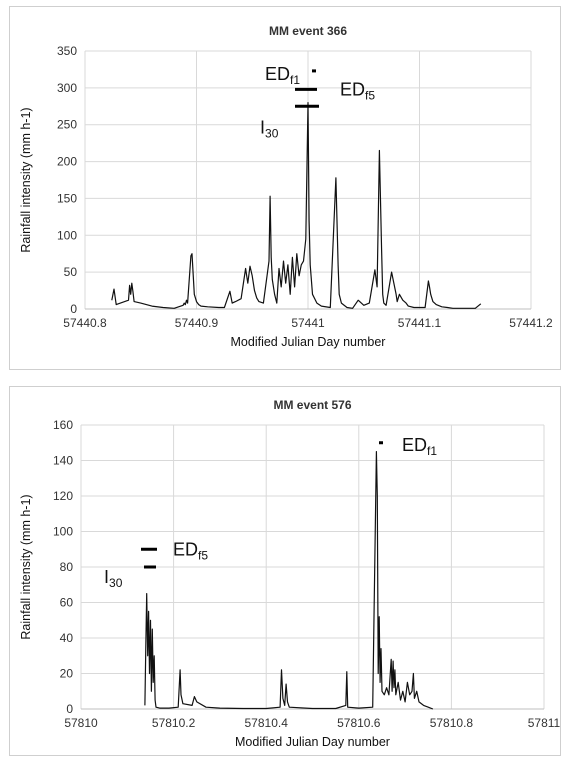 The width and height of the screenshot is (566, 761). I want to click on y-tick-label: 250, so click(67, 125).